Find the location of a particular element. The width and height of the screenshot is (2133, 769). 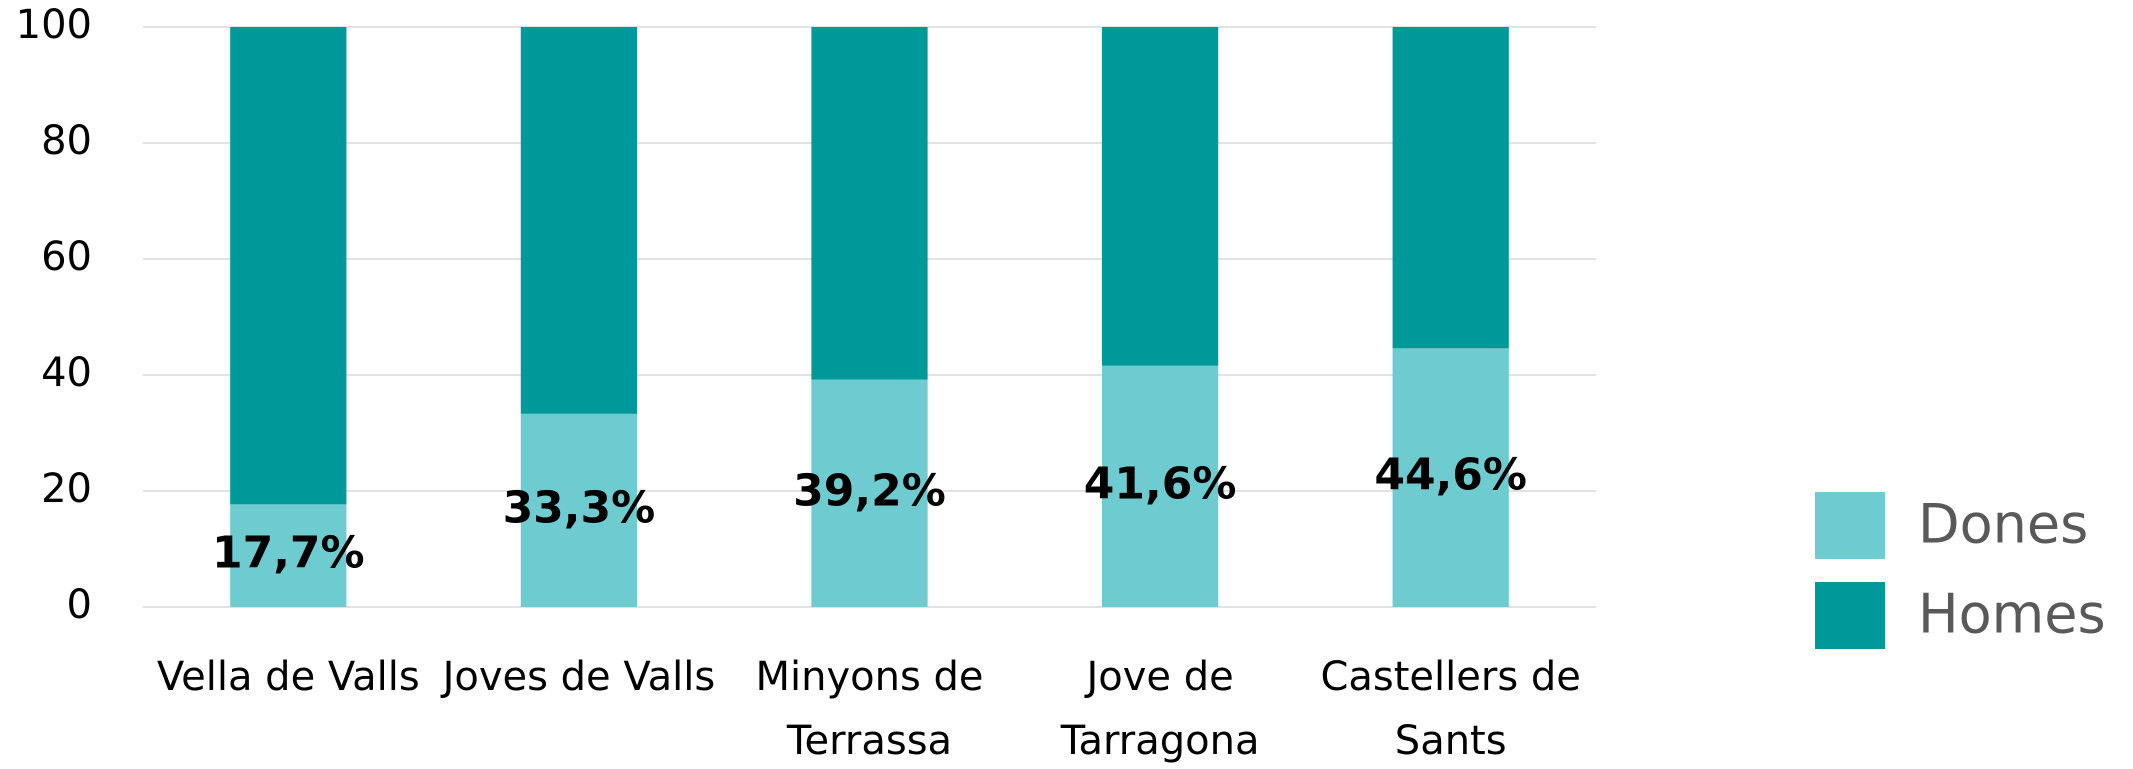

value-label: 44,6% is located at coordinates (1450, 475).